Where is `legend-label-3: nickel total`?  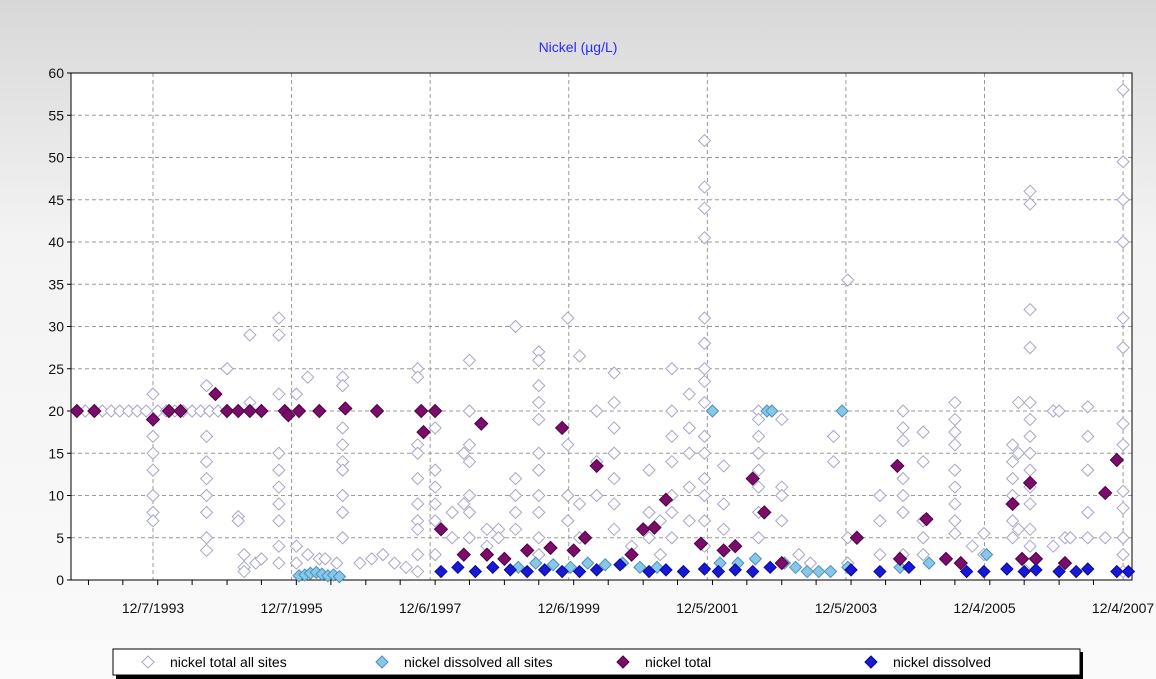 legend-label-3: nickel total is located at coordinates (678, 662).